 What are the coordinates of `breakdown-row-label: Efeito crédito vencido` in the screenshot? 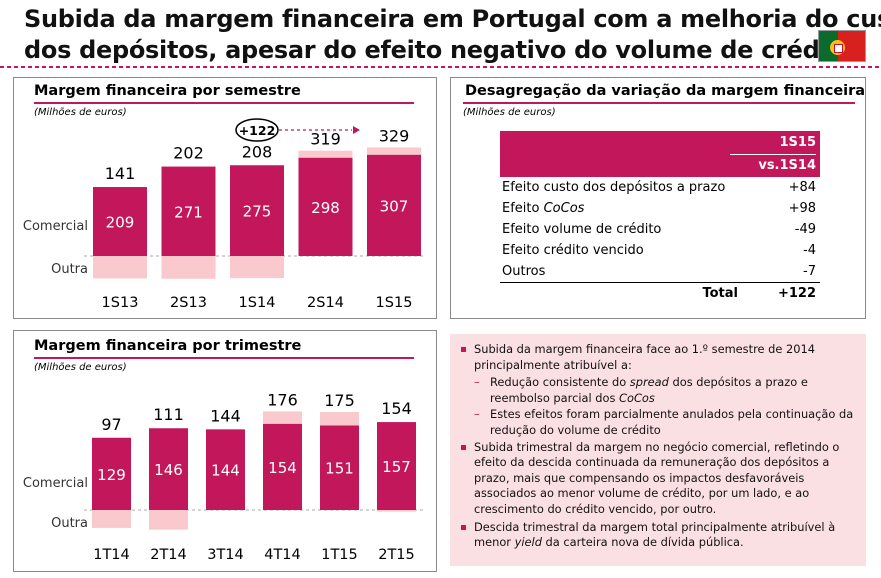 It's located at (573, 250).